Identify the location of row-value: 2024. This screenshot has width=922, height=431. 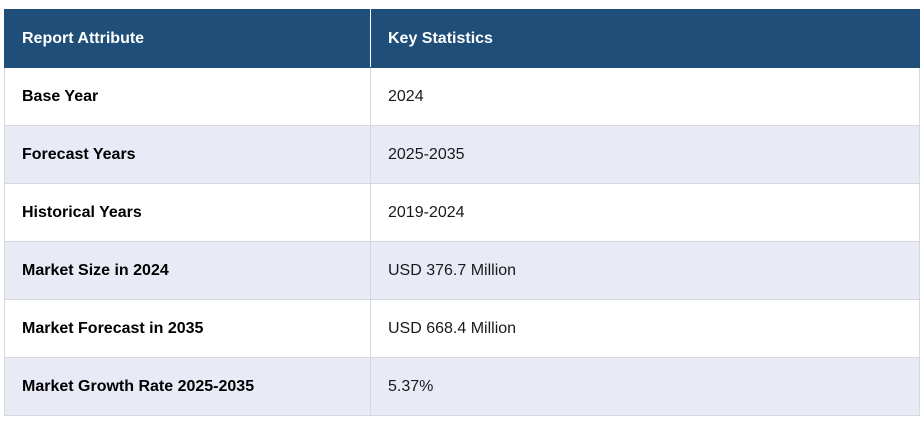
(645, 96).